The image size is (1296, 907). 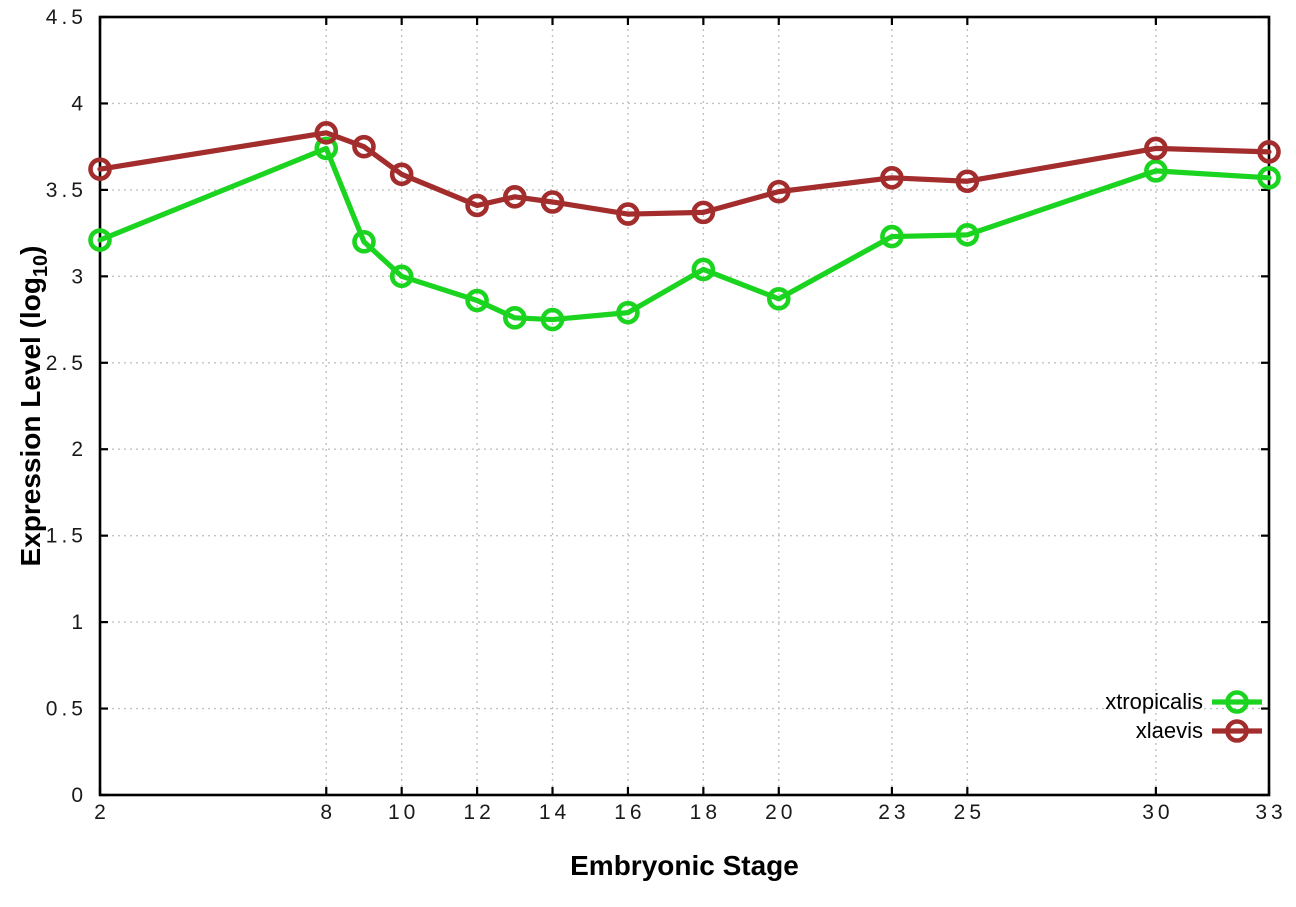 I want to click on x-tick-label: 10, so click(x=403, y=812).